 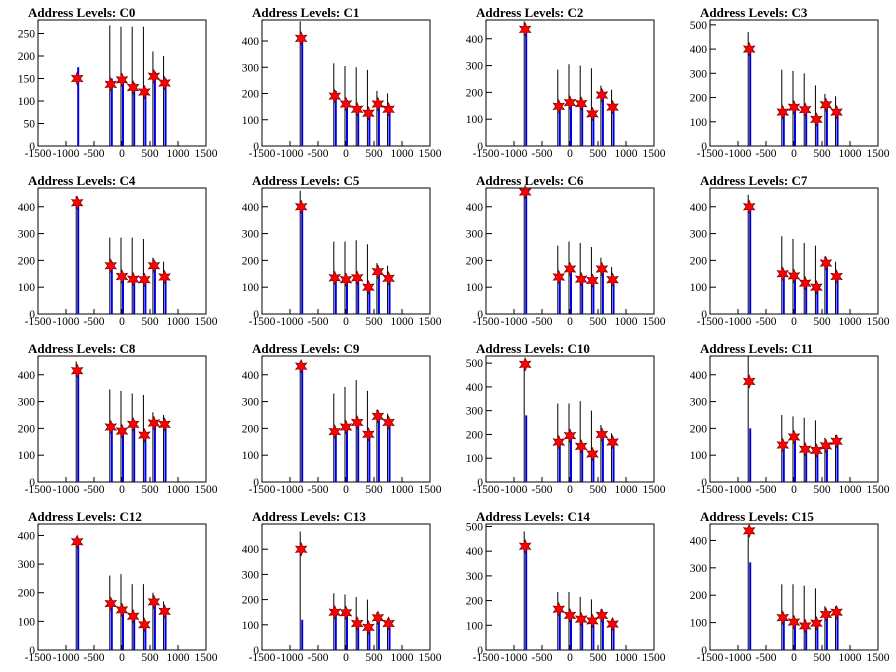 What do you see at coordinates (82, 180) in the screenshot?
I see `panel-title: Address Levels: C4` at bounding box center [82, 180].